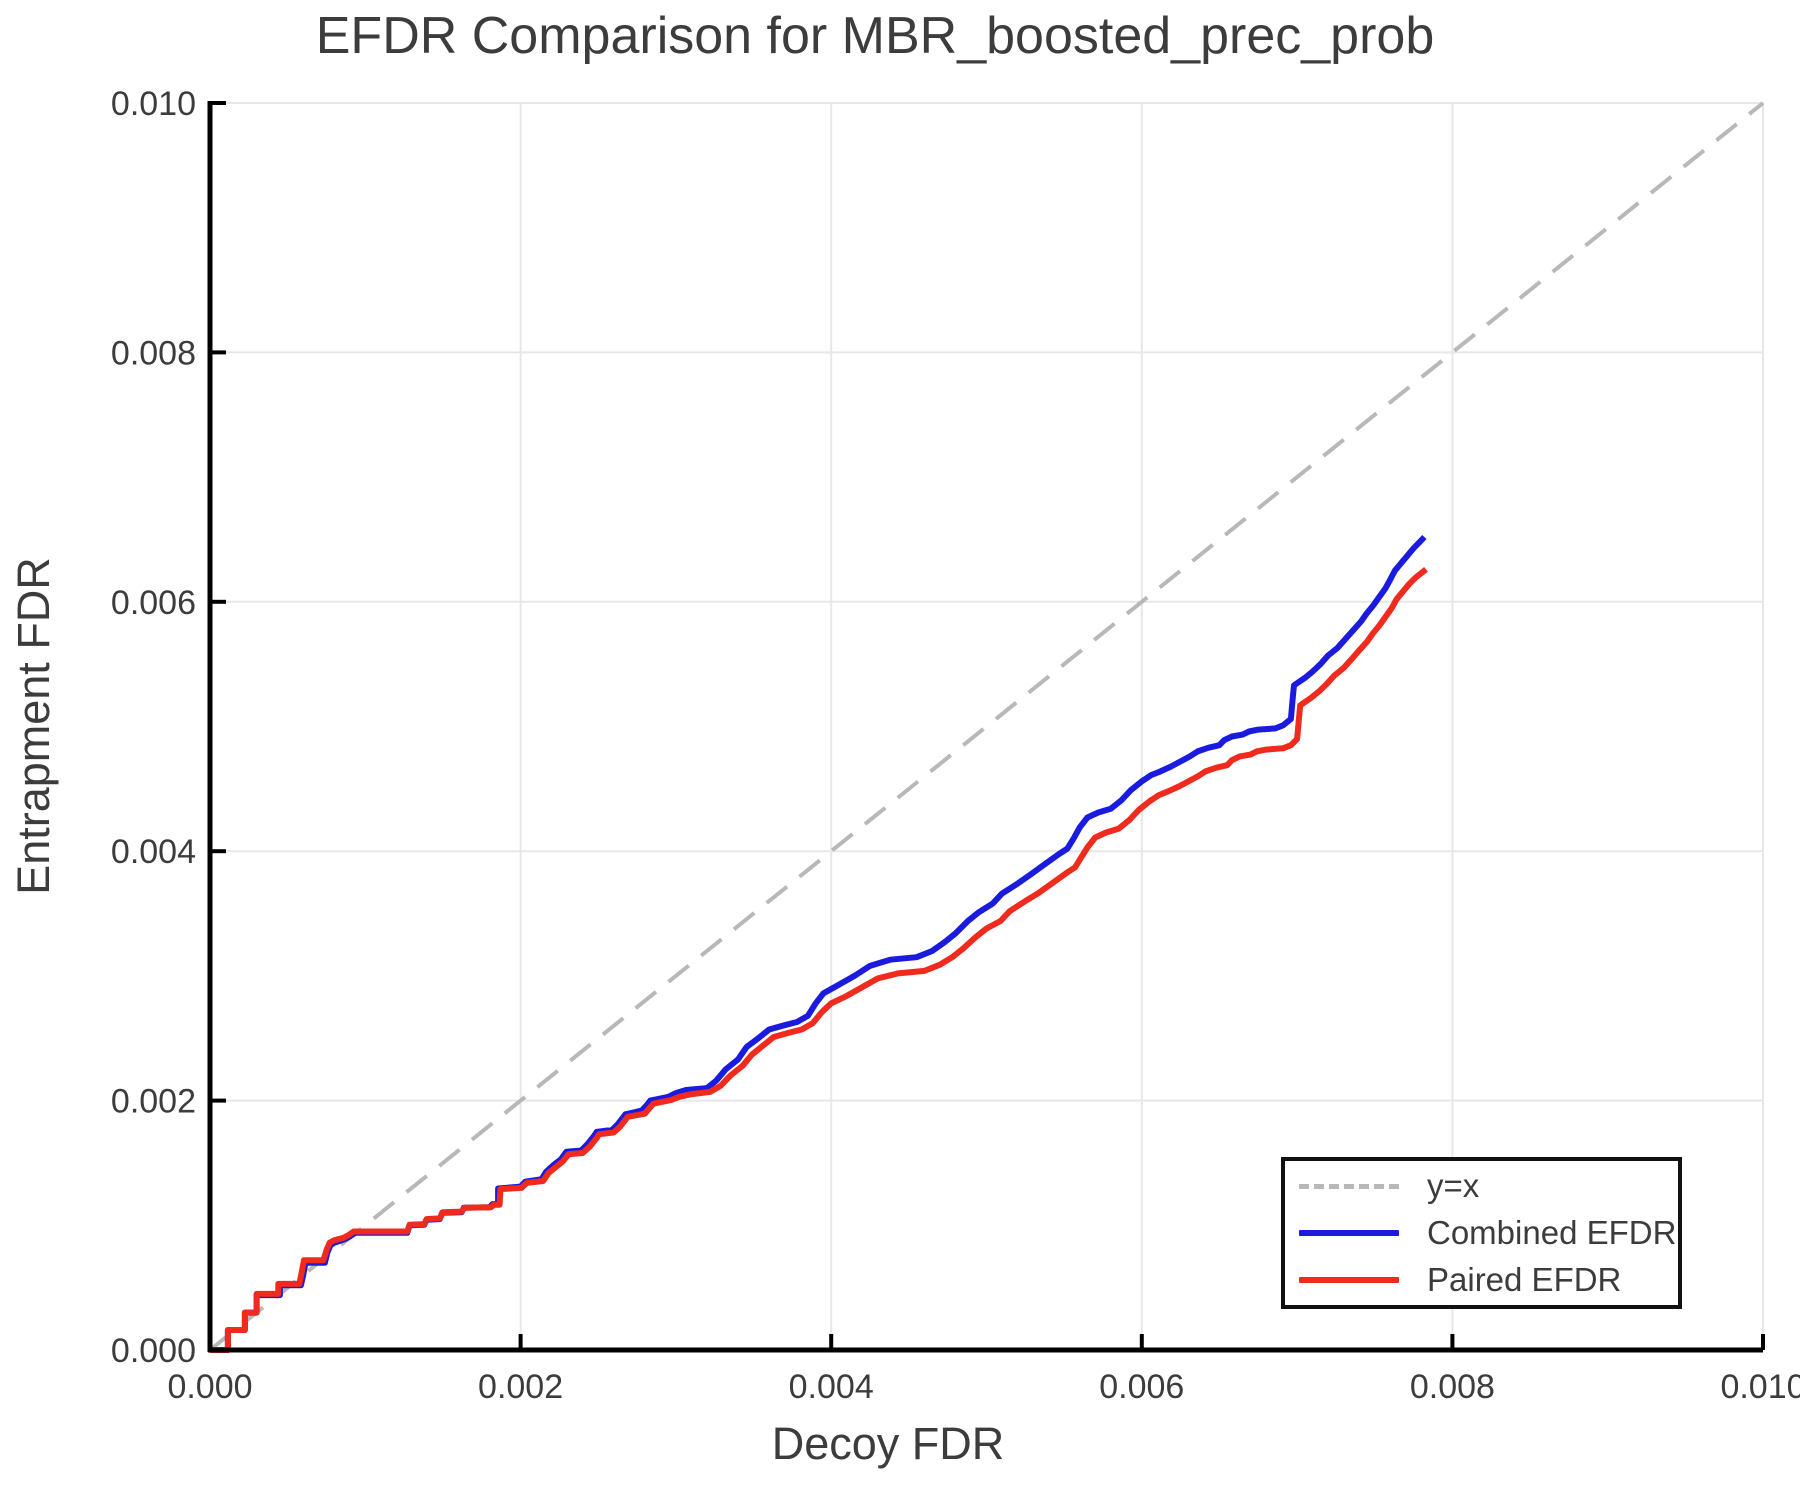 The image size is (1800, 1500). I want to click on legend-item-paired-efdr: Paired EFDR, so click(1488, 1280).